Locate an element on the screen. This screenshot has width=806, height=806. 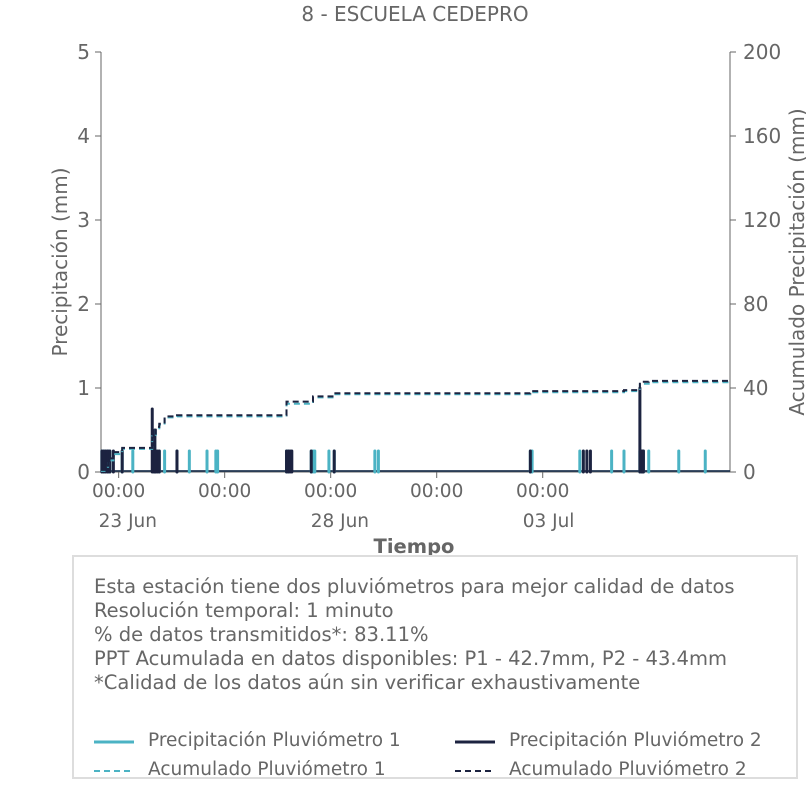
y2-tick-label: 80 is located at coordinates (755, 304).